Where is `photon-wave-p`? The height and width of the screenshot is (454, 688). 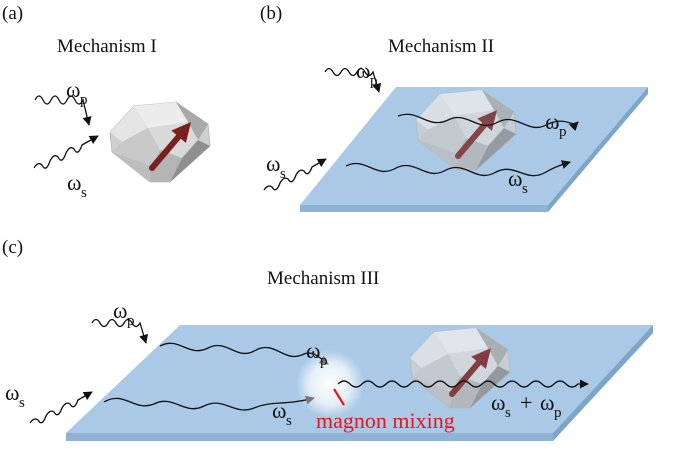 photon-wave-p is located at coordinates (63, 110).